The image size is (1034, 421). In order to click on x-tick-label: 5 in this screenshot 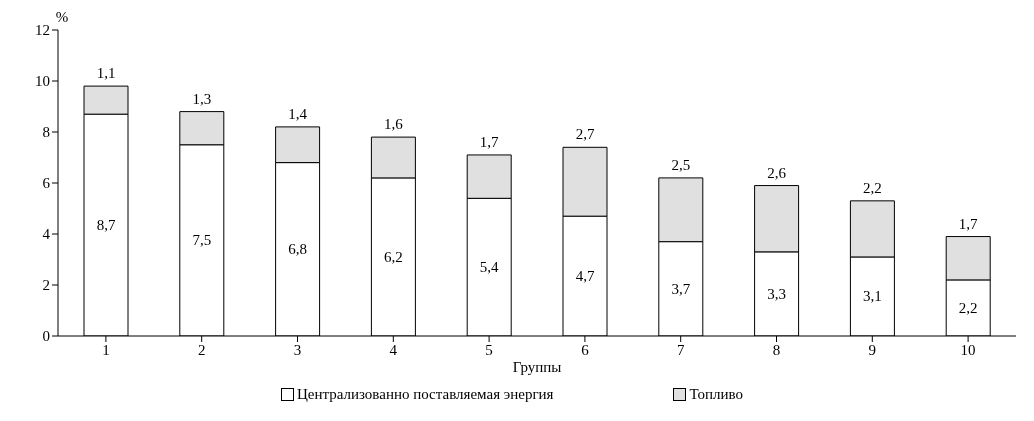, I will do `click(489, 349)`.